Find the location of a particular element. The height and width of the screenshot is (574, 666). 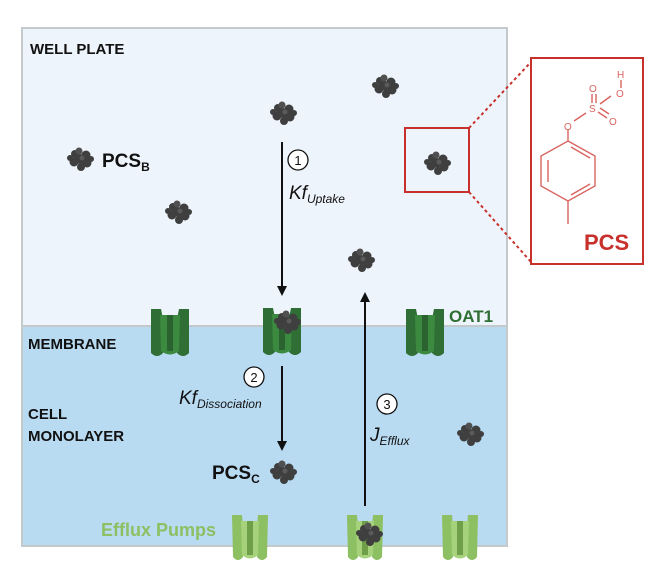

atom-label: H is located at coordinates (620, 75).